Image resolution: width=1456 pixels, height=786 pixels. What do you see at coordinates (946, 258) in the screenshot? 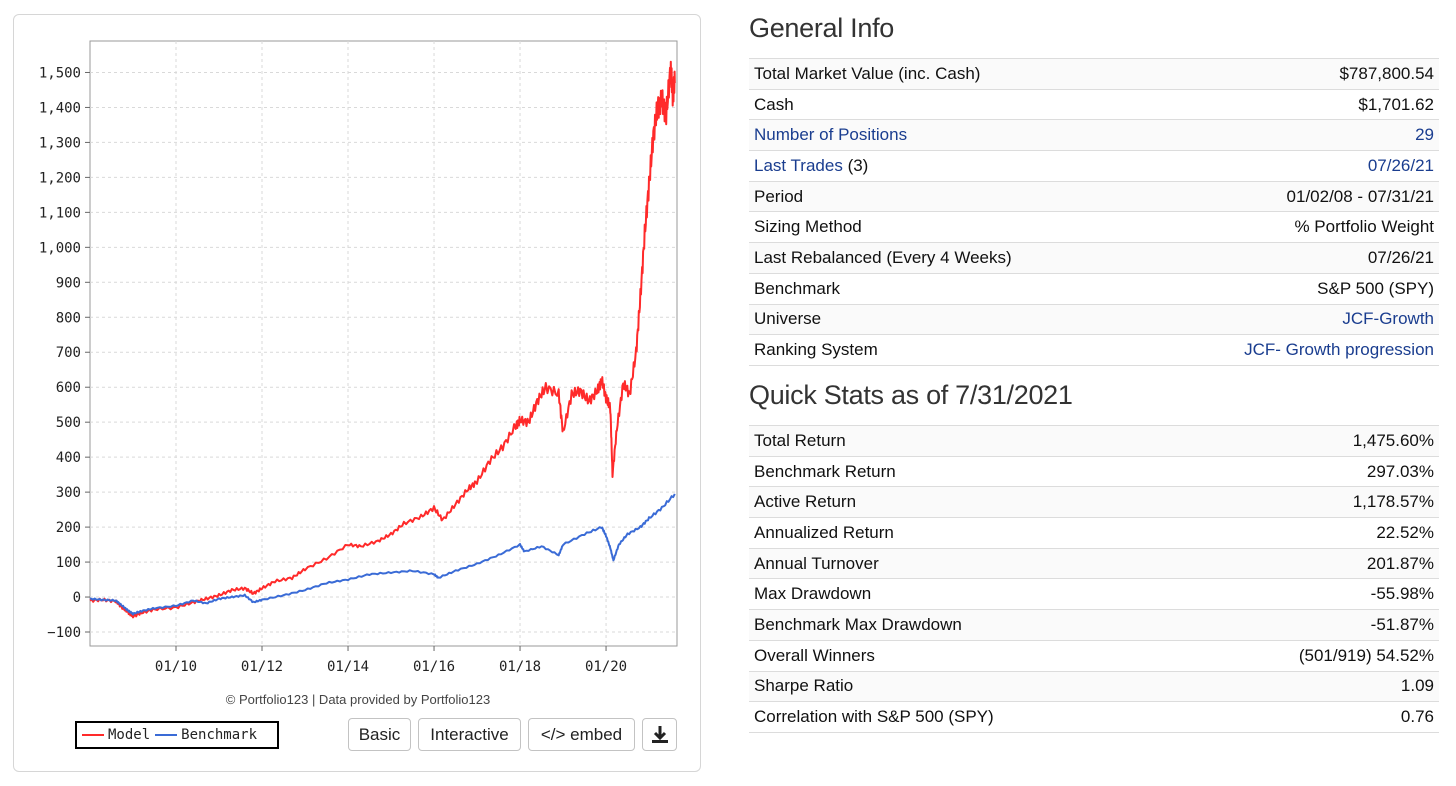
I see `row-label: Last Rebalanced (Every 4 Weeks)` at bounding box center [946, 258].